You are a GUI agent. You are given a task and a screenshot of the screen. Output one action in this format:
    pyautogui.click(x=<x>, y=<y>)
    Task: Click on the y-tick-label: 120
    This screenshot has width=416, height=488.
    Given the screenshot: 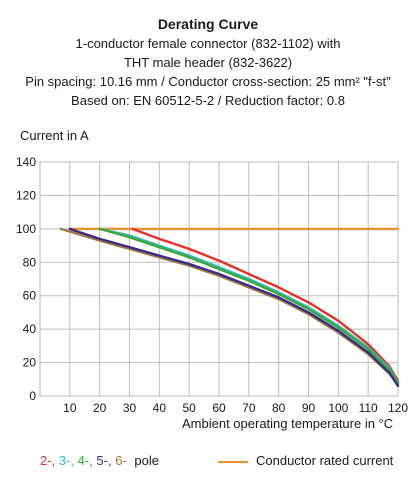 What is the action you would take?
    pyautogui.click(x=26, y=195)
    